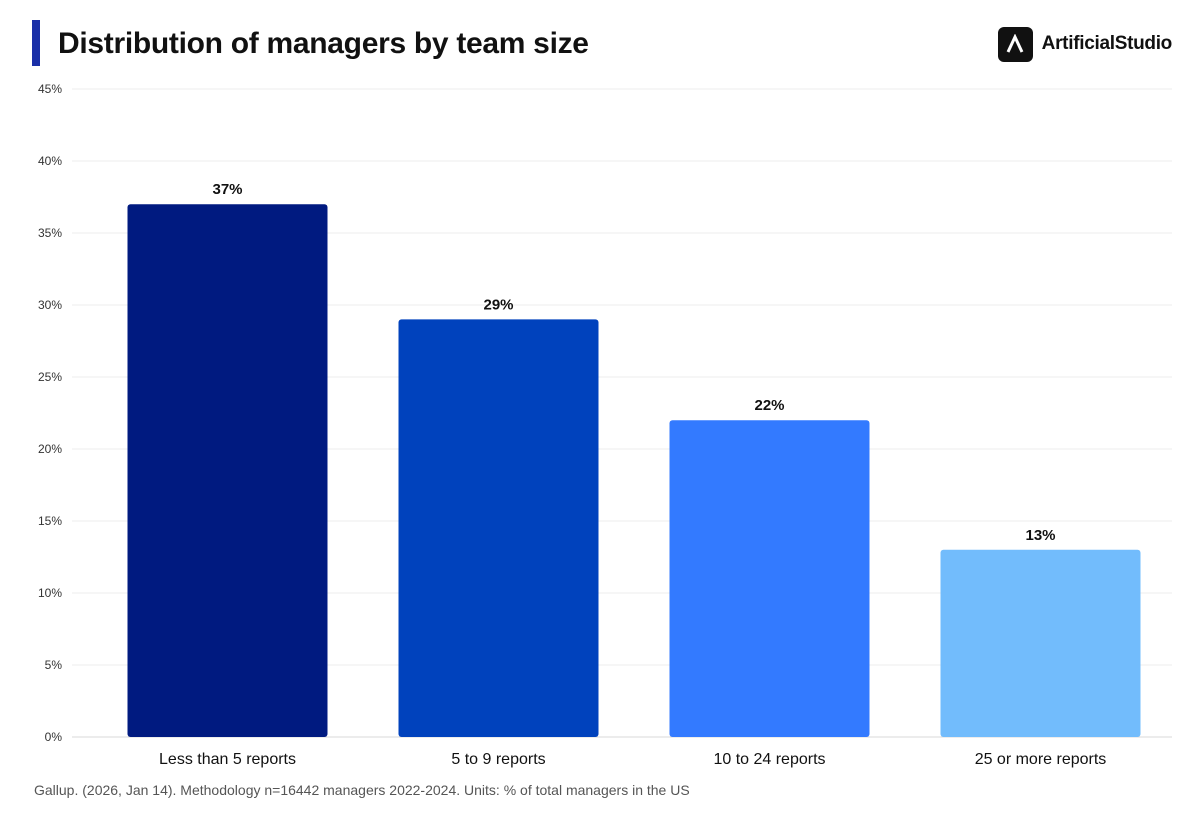  What do you see at coordinates (227, 189) in the screenshot?
I see `data-label: 37%` at bounding box center [227, 189].